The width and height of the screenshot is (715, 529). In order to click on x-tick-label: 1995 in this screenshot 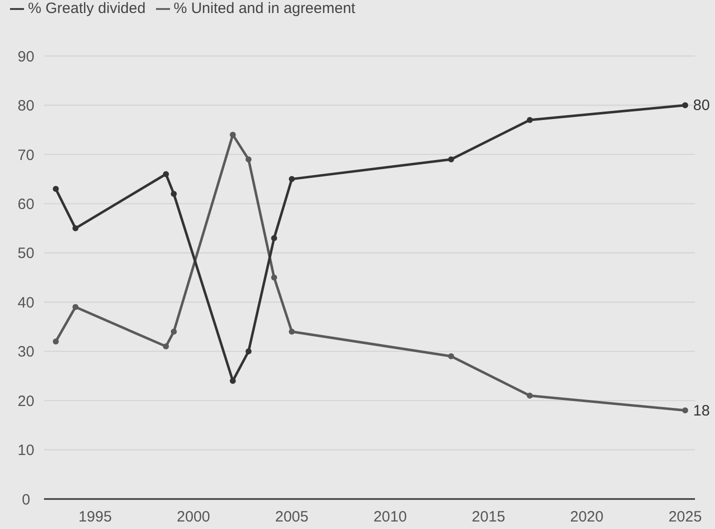, I will do `click(95, 517)`.